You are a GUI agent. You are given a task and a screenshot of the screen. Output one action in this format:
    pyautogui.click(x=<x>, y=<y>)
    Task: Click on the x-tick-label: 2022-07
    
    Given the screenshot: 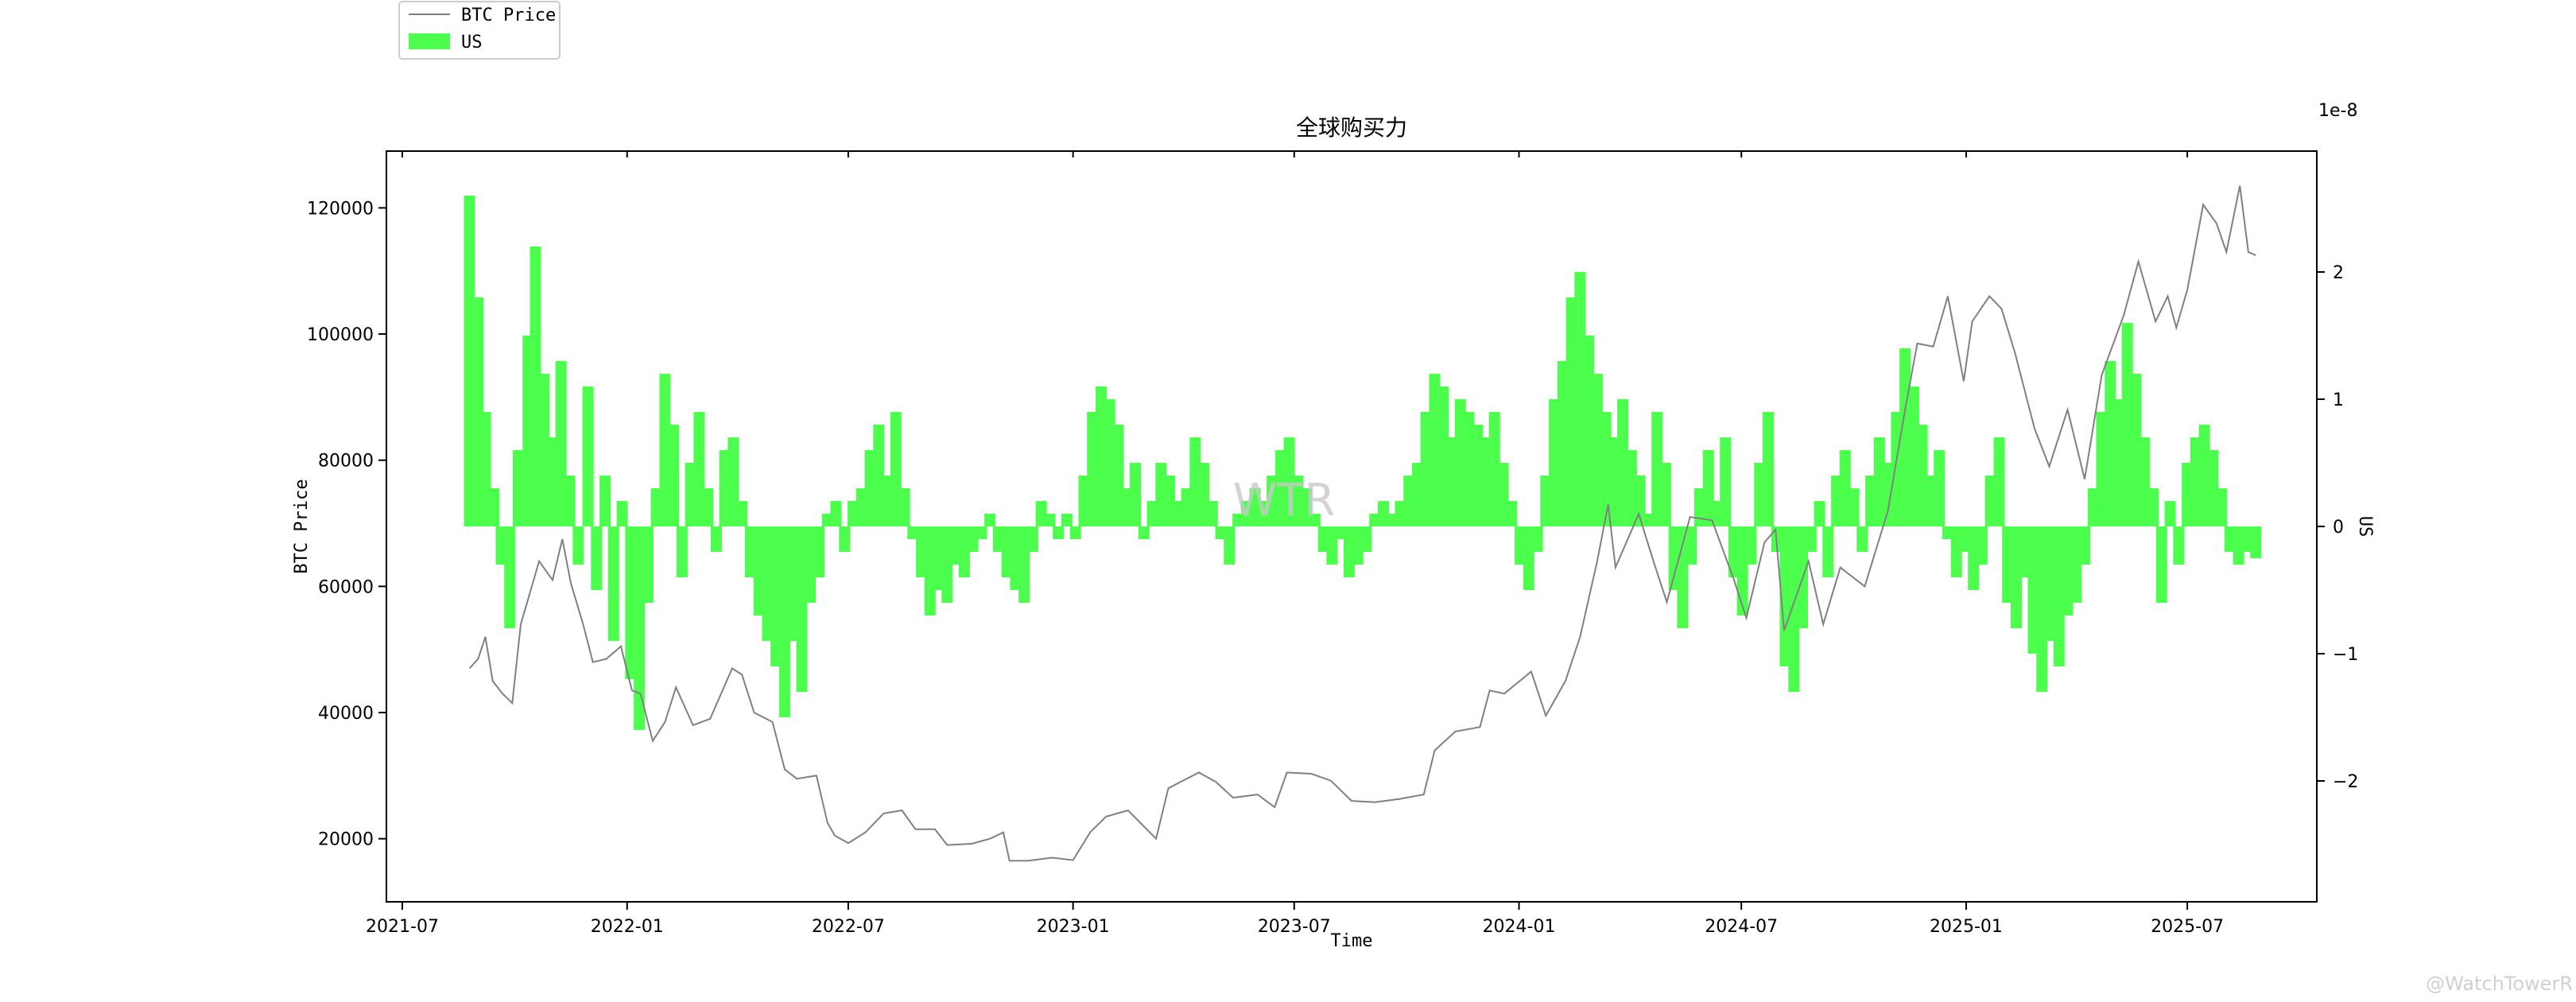 What is the action you would take?
    pyautogui.click(x=848, y=927)
    